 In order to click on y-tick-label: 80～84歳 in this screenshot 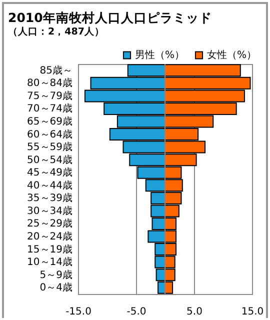, I will do `click(49, 83)`.